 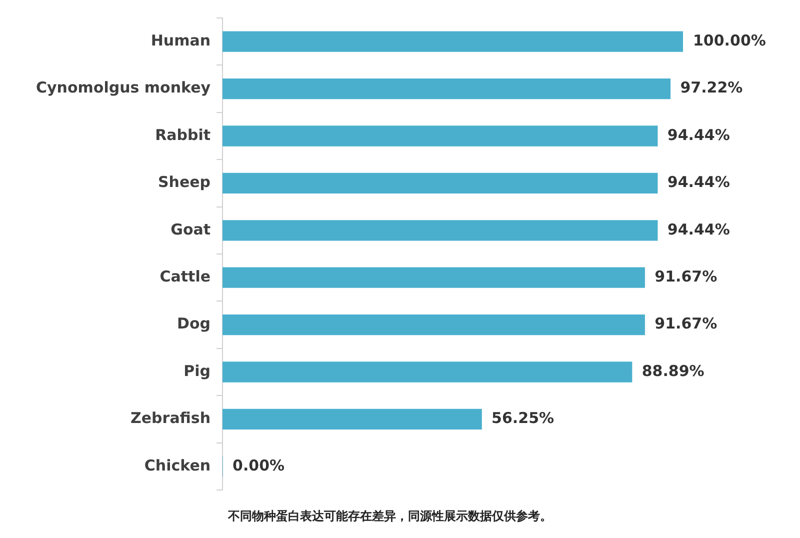 What do you see at coordinates (170, 418) in the screenshot?
I see `y-tick-label: Zebrafish` at bounding box center [170, 418].